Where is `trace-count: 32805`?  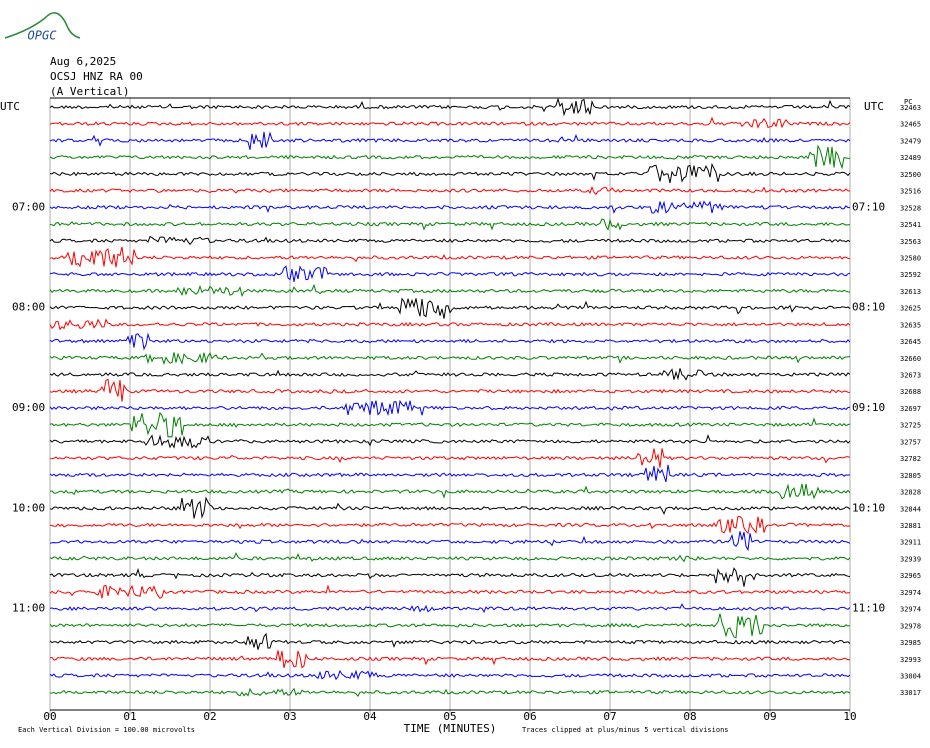
trace-count: 32805 is located at coordinates (910, 476).